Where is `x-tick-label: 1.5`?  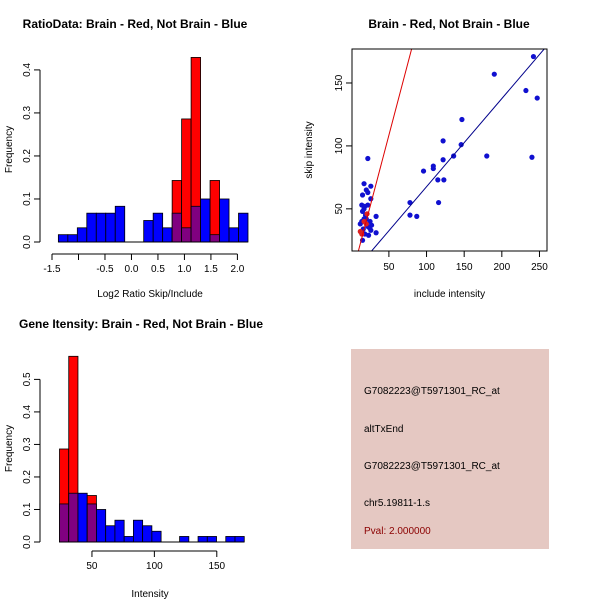 x-tick-label: 1.5 is located at coordinates (211, 269).